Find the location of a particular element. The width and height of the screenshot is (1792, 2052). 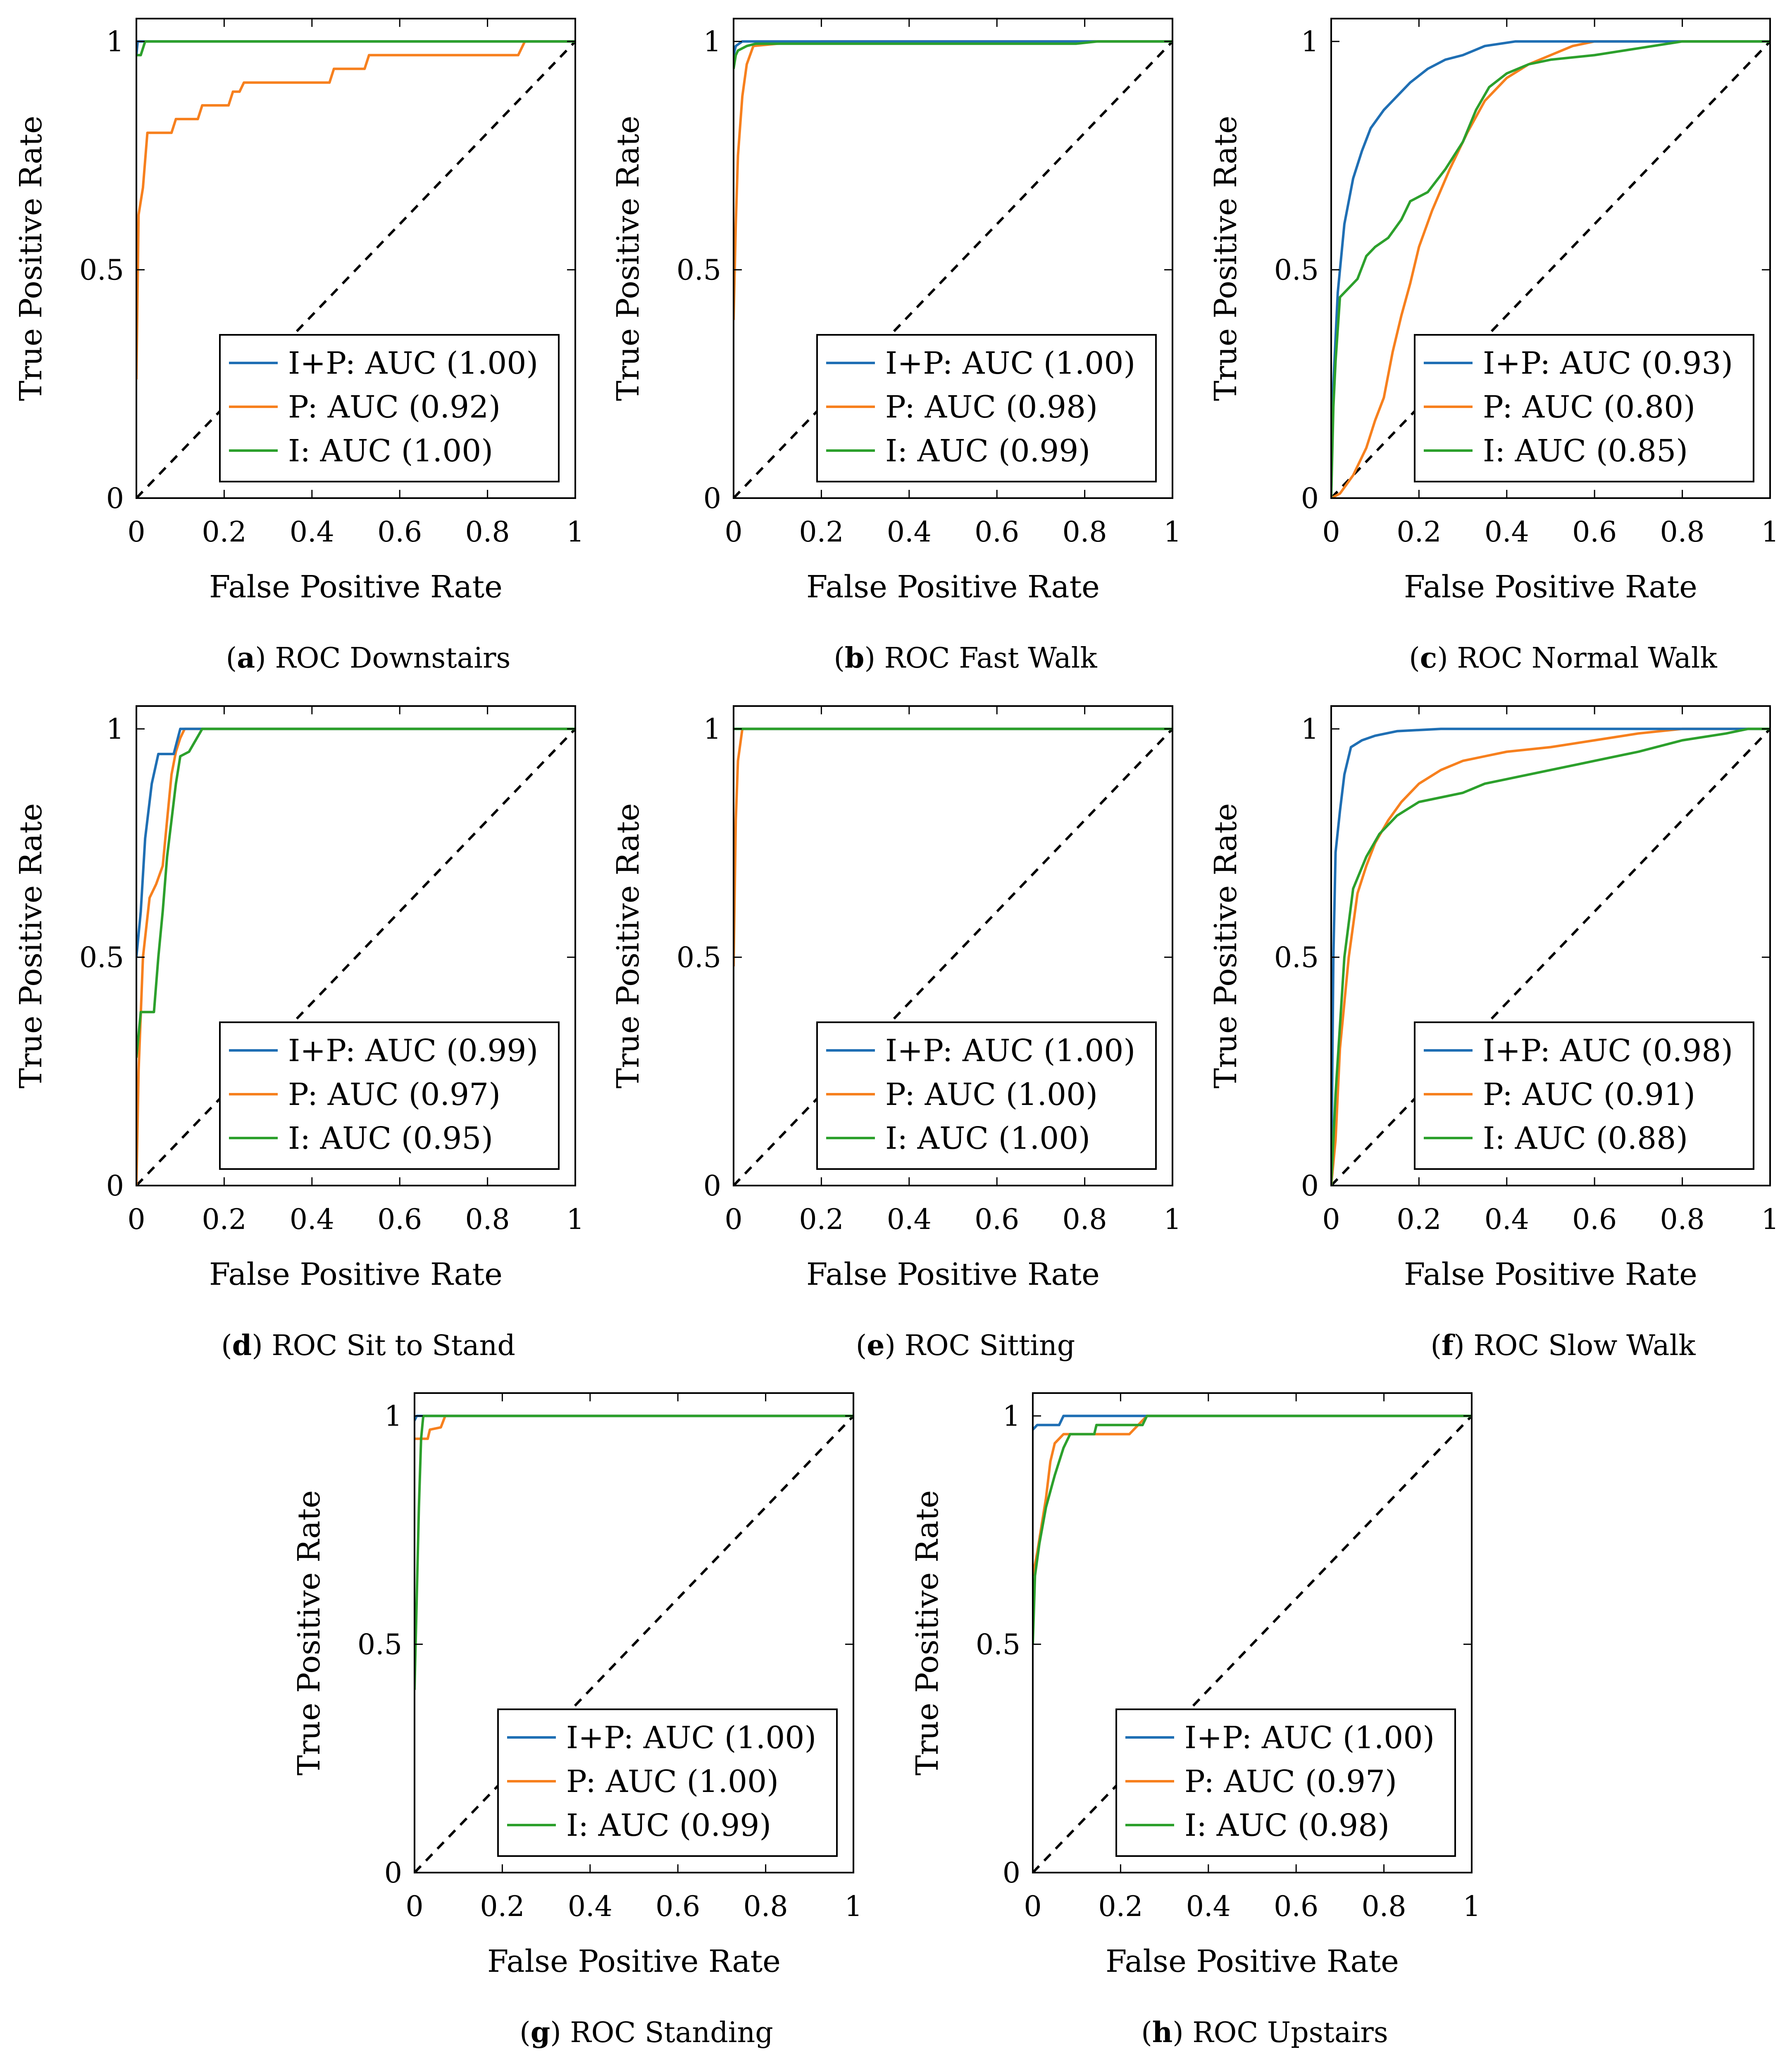

legend-entry-p: P: AUC (1.00) is located at coordinates (673, 1781).